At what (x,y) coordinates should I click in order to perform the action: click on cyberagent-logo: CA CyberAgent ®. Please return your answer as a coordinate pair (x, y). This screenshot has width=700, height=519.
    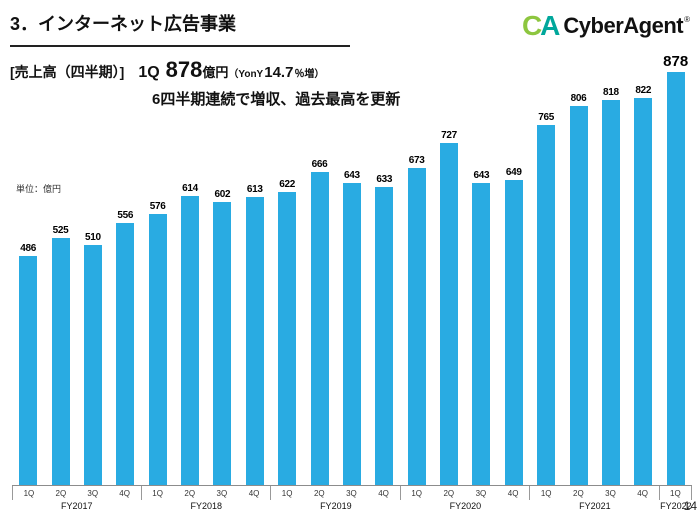
    Looking at the image, I should click on (606, 26).